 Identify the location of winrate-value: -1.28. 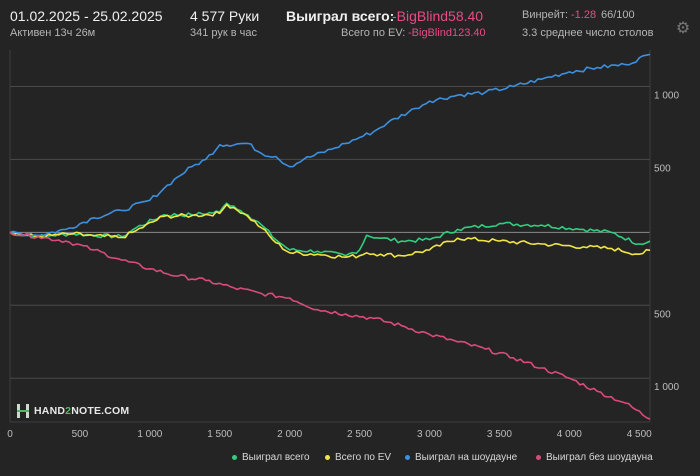
(584, 15).